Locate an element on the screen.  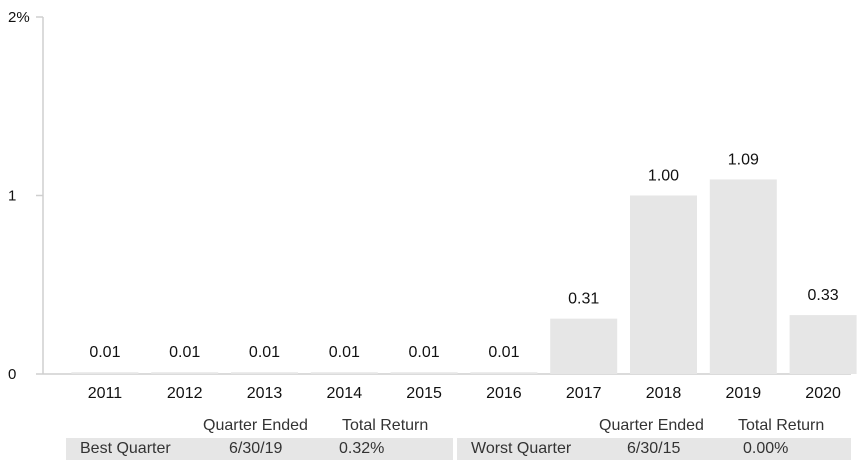
x-tick-label: 2014 is located at coordinates (345, 393).